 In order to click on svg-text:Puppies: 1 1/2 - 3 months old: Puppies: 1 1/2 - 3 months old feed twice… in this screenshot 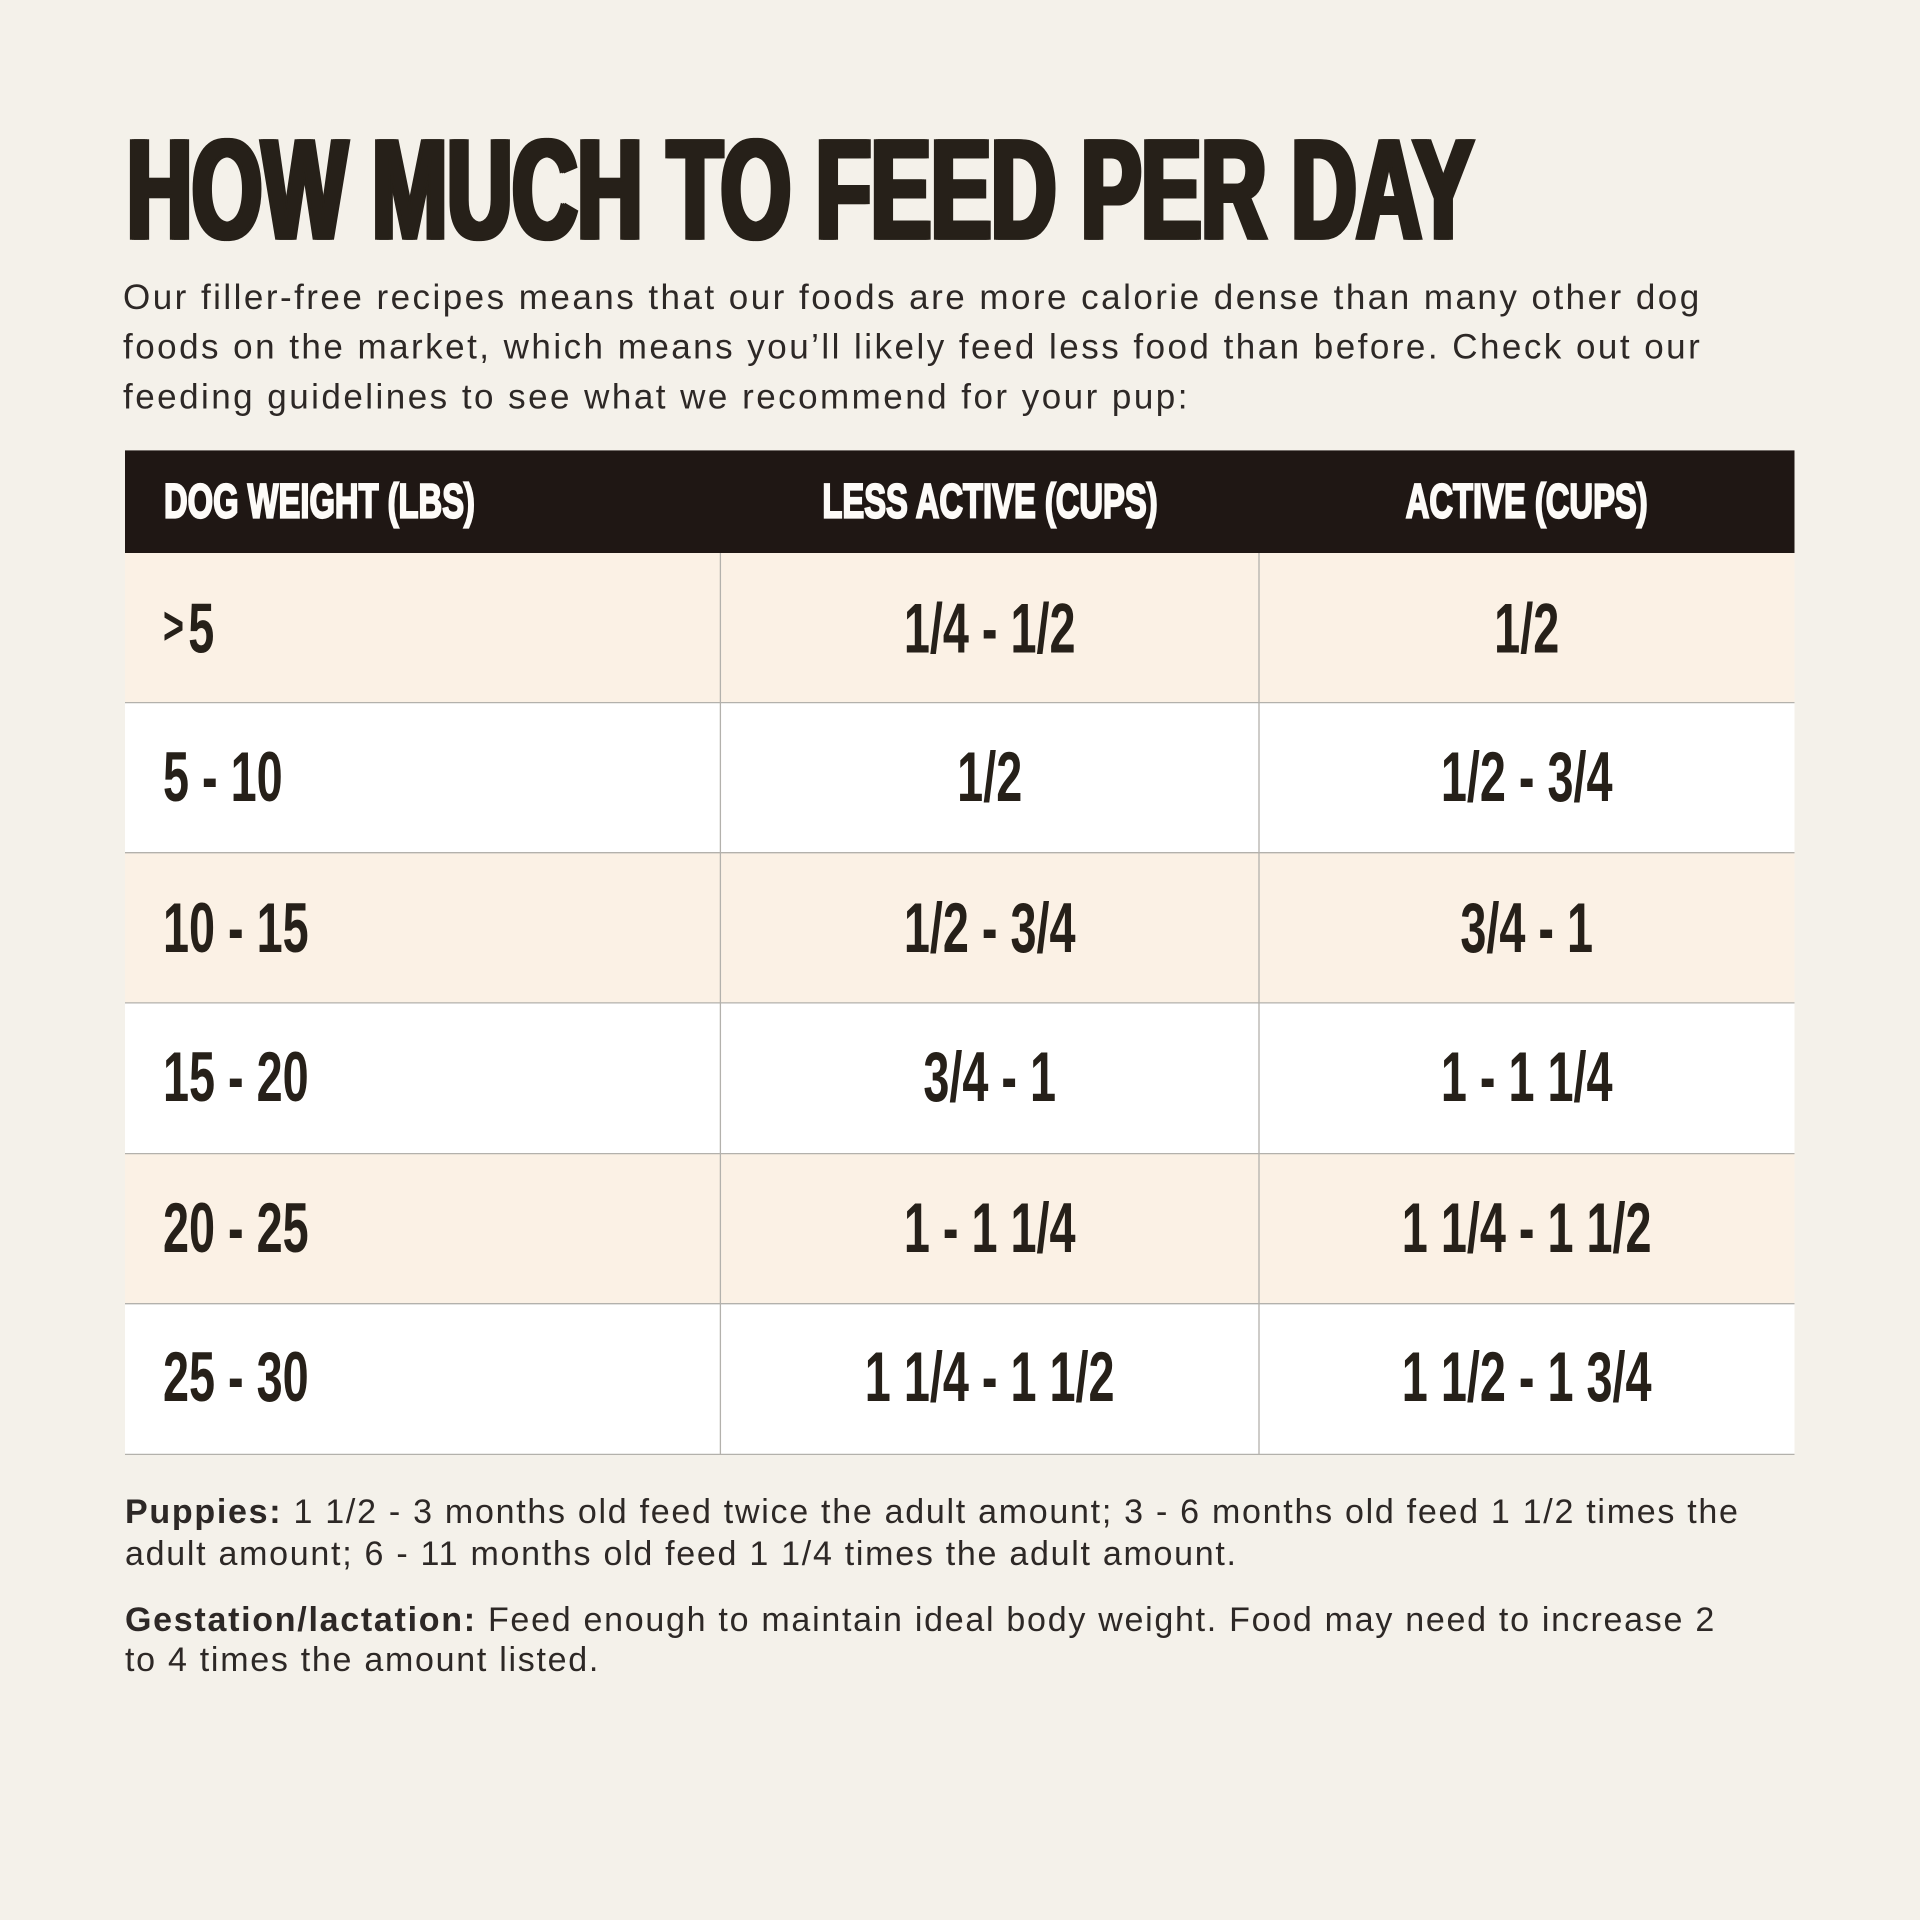, I will do `click(932, 1512)`.